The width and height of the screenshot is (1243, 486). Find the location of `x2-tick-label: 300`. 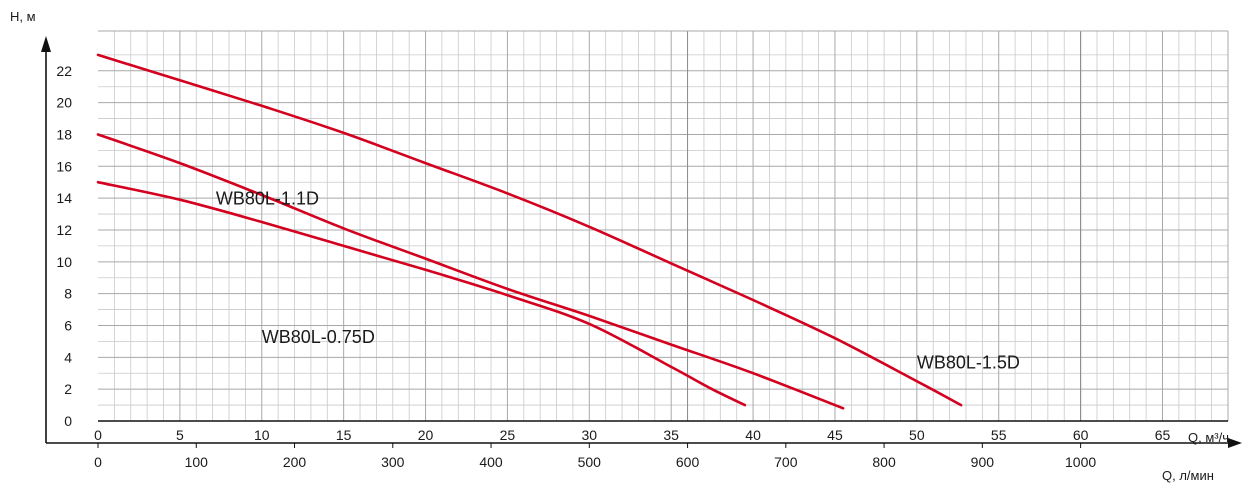

x2-tick-label: 300 is located at coordinates (393, 462).